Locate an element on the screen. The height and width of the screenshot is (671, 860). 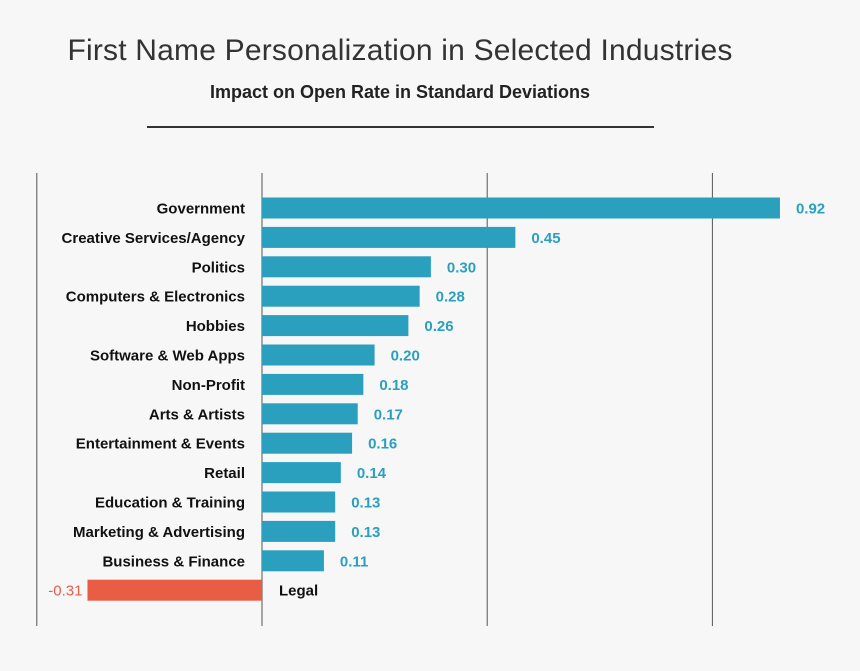
category-label: Creative Services/Agency is located at coordinates (154, 238).